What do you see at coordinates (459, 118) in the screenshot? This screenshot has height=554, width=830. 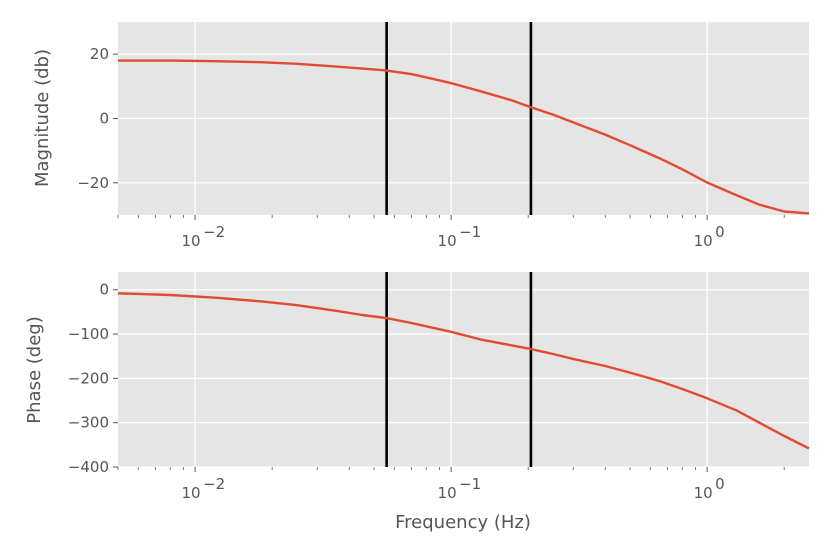 I see `magnitude-reference-lines` at bounding box center [459, 118].